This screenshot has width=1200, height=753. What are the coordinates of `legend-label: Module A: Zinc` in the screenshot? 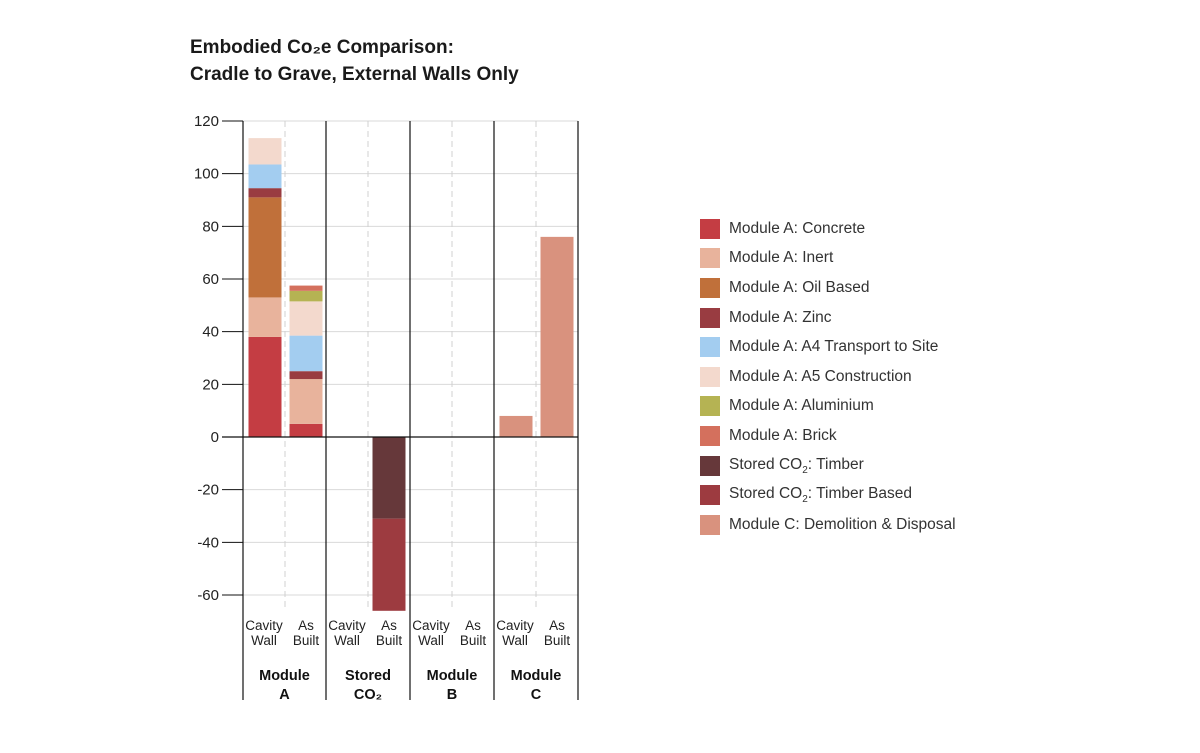 It's located at (780, 317).